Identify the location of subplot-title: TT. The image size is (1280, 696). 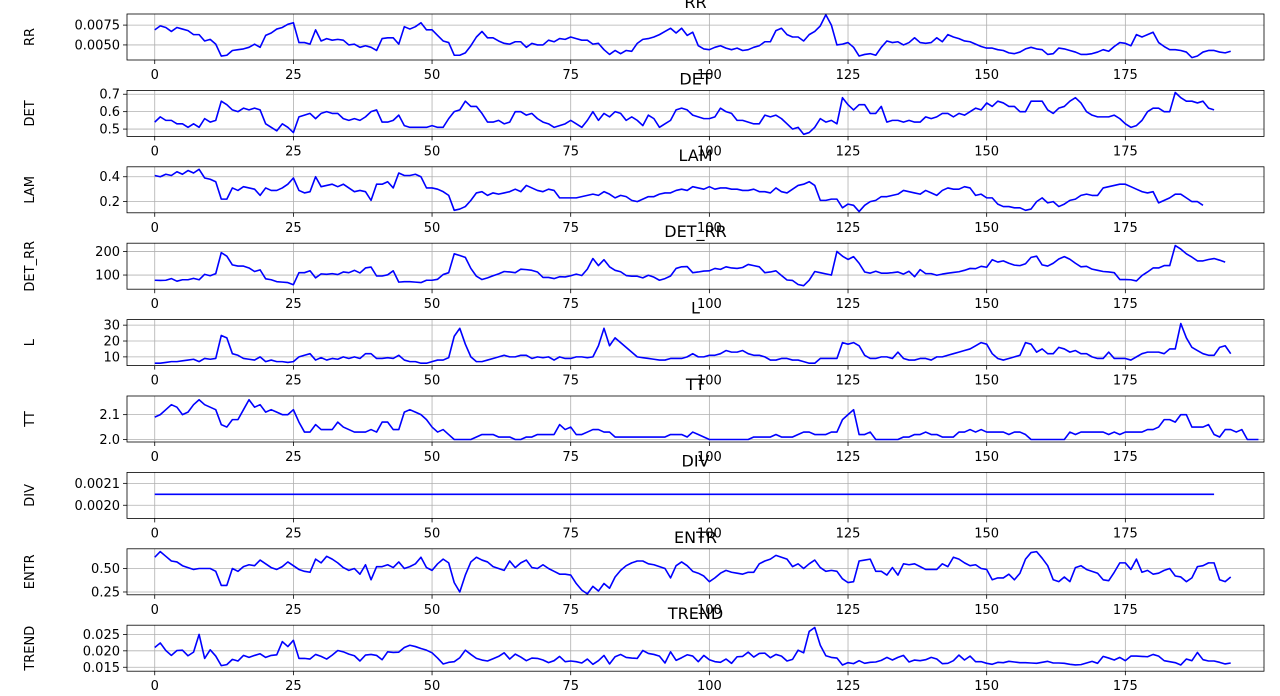
(695, 384).